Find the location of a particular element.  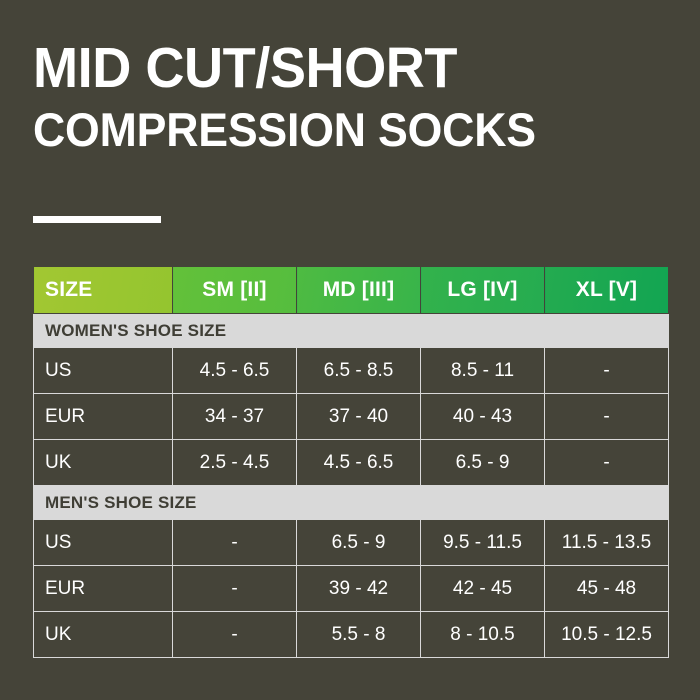

cell-value: 11.5 - 13.5 is located at coordinates (606, 542).